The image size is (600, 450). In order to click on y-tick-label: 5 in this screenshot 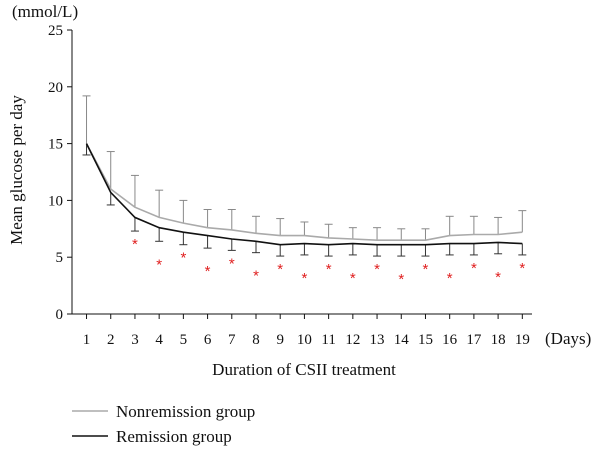, I will do `click(60, 258)`.